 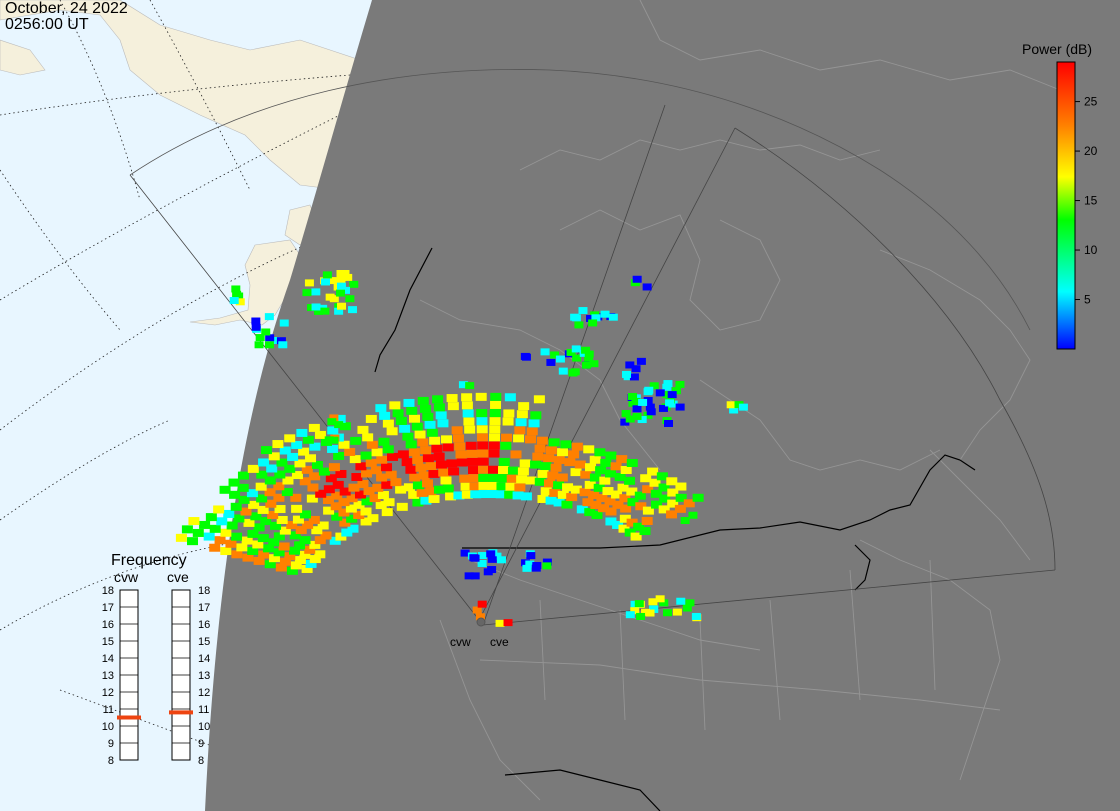 I want to click on frequency-level-label: 13, so click(x=108, y=676).